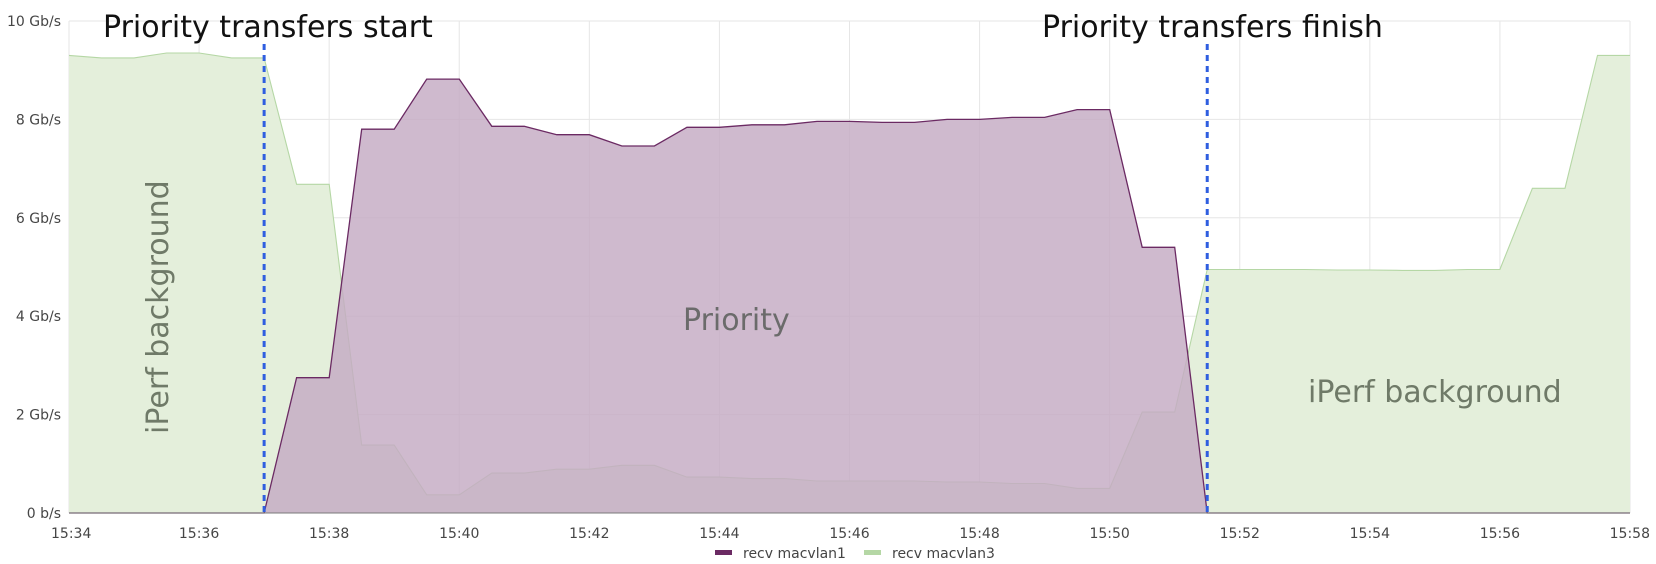  What do you see at coordinates (589, 534) in the screenshot?
I see `x-tick-label: 15:42` at bounding box center [589, 534].